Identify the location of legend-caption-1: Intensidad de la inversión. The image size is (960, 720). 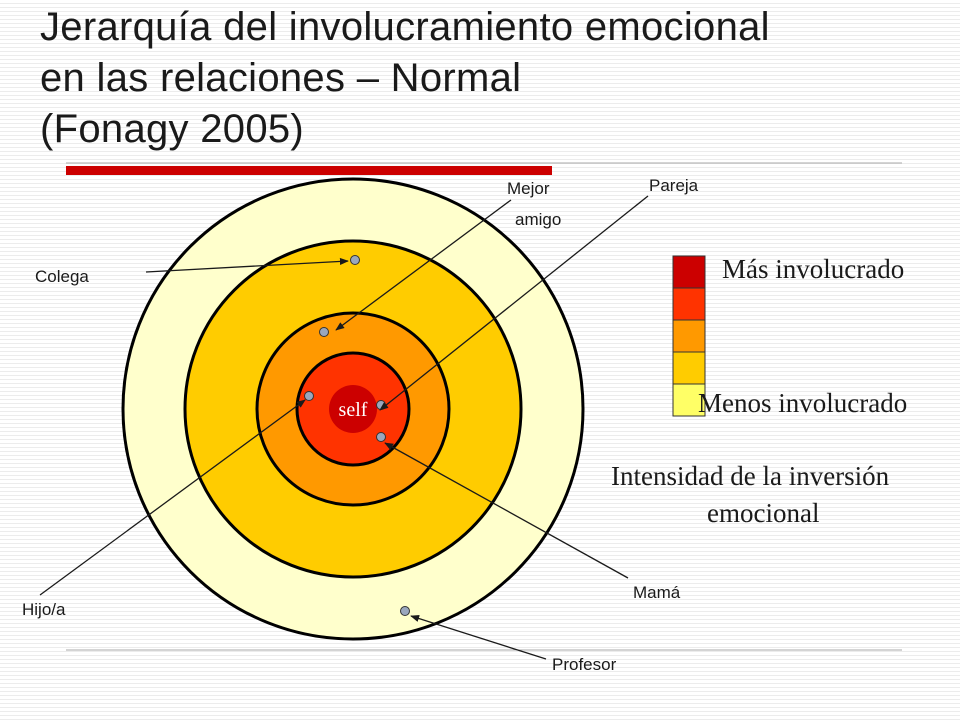
(750, 476).